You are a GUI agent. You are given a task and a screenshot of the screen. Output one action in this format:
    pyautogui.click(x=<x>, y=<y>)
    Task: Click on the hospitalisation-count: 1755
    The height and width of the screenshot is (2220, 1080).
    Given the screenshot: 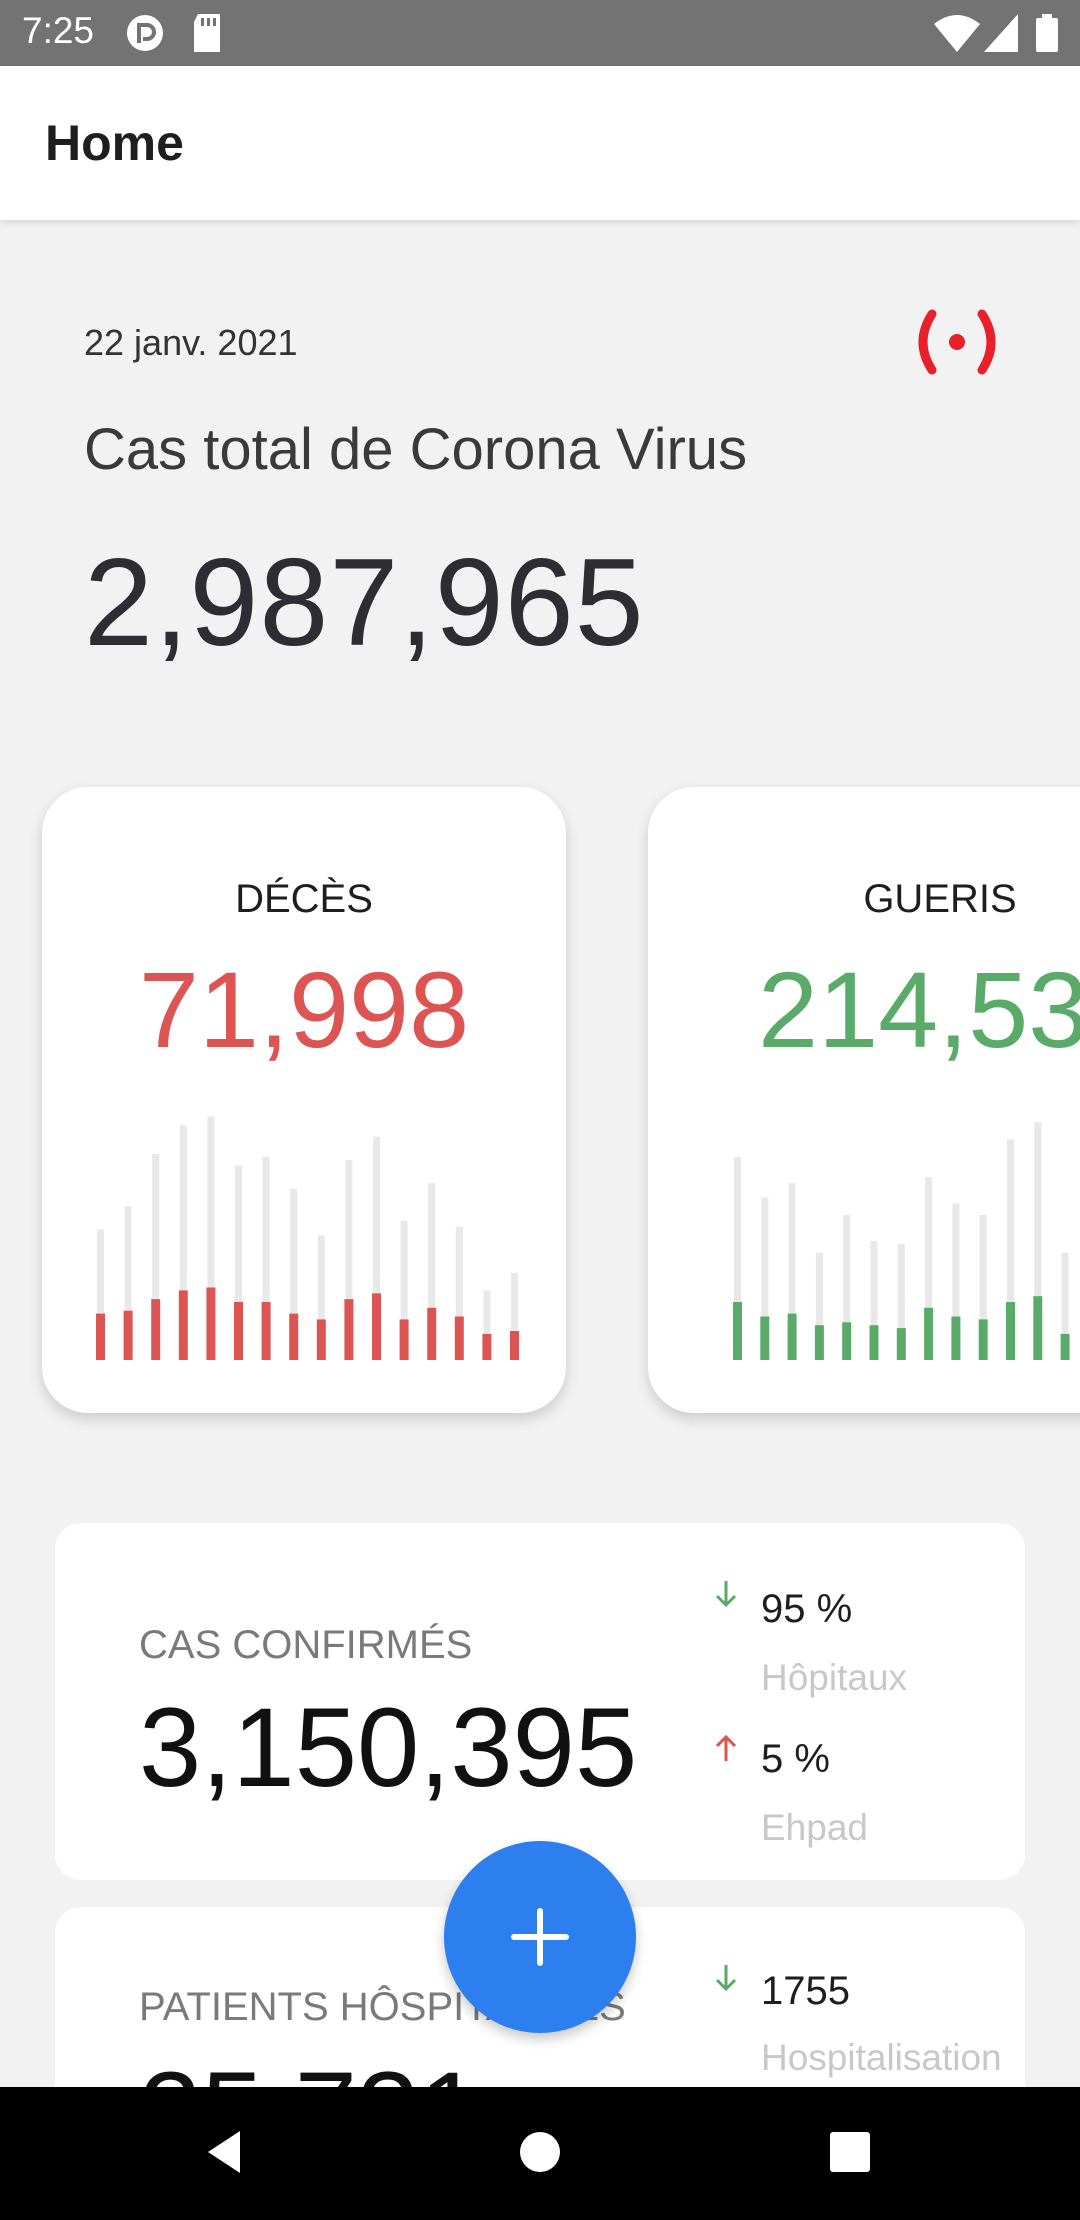 What is the action you would take?
    pyautogui.click(x=805, y=1991)
    